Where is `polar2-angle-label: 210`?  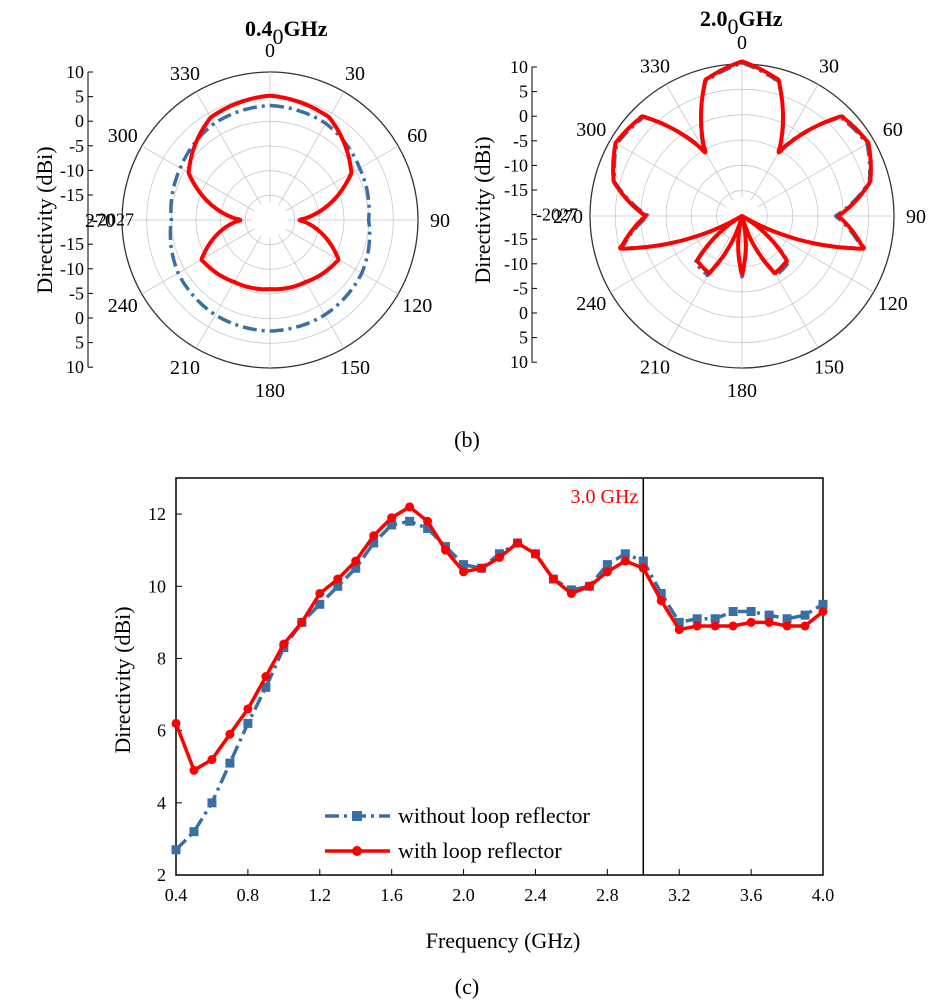 polar2-angle-label: 210 is located at coordinates (655, 368).